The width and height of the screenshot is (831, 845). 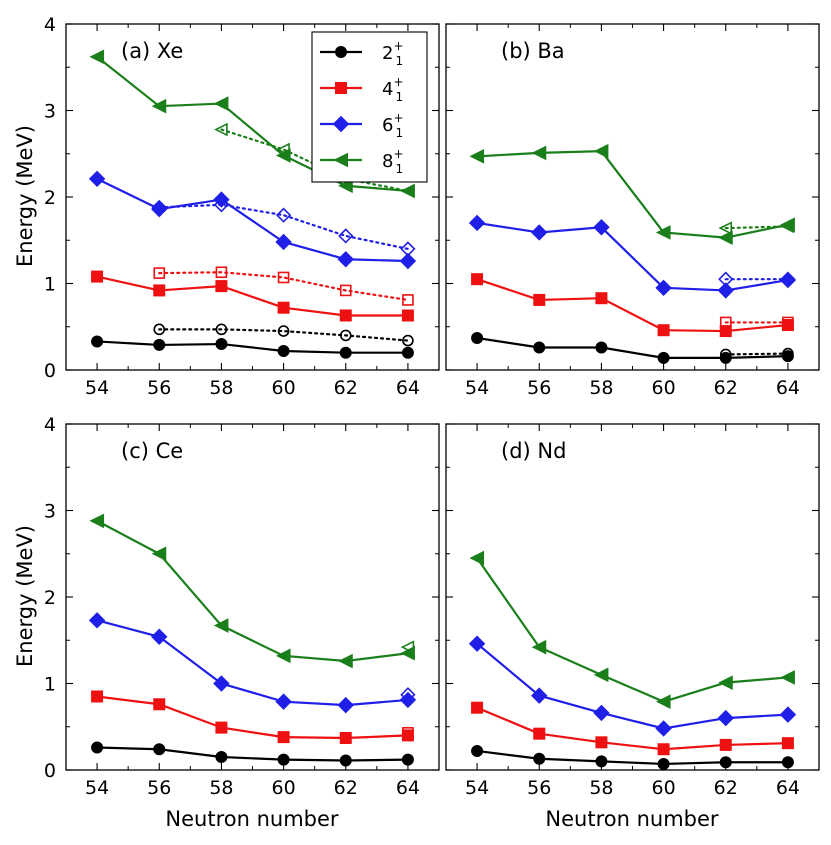 I want to click on legend-entry-4: 4+ 1, so click(x=393, y=89).